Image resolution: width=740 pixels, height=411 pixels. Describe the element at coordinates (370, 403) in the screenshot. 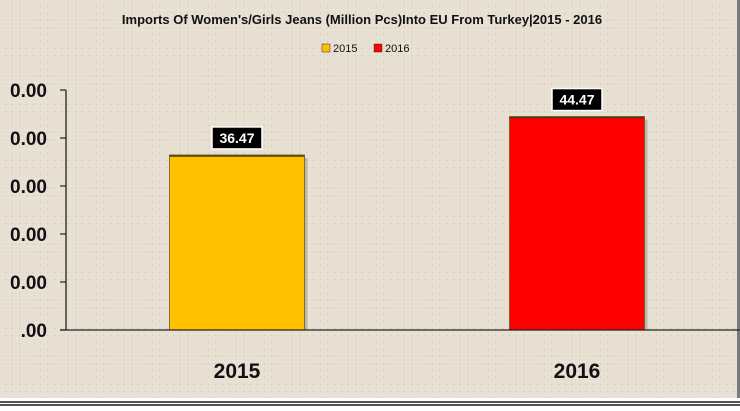

I see `bottom-rule` at that location.